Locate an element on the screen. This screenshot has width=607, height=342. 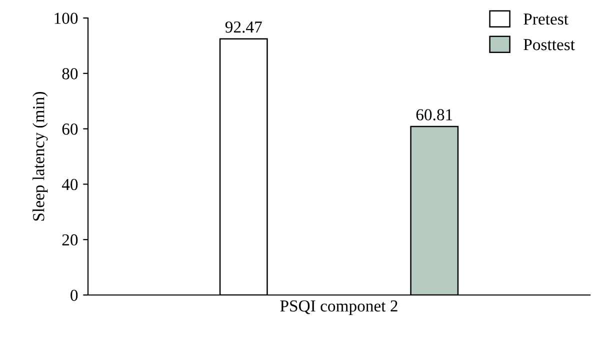
data-label: 92.47 is located at coordinates (243, 27).